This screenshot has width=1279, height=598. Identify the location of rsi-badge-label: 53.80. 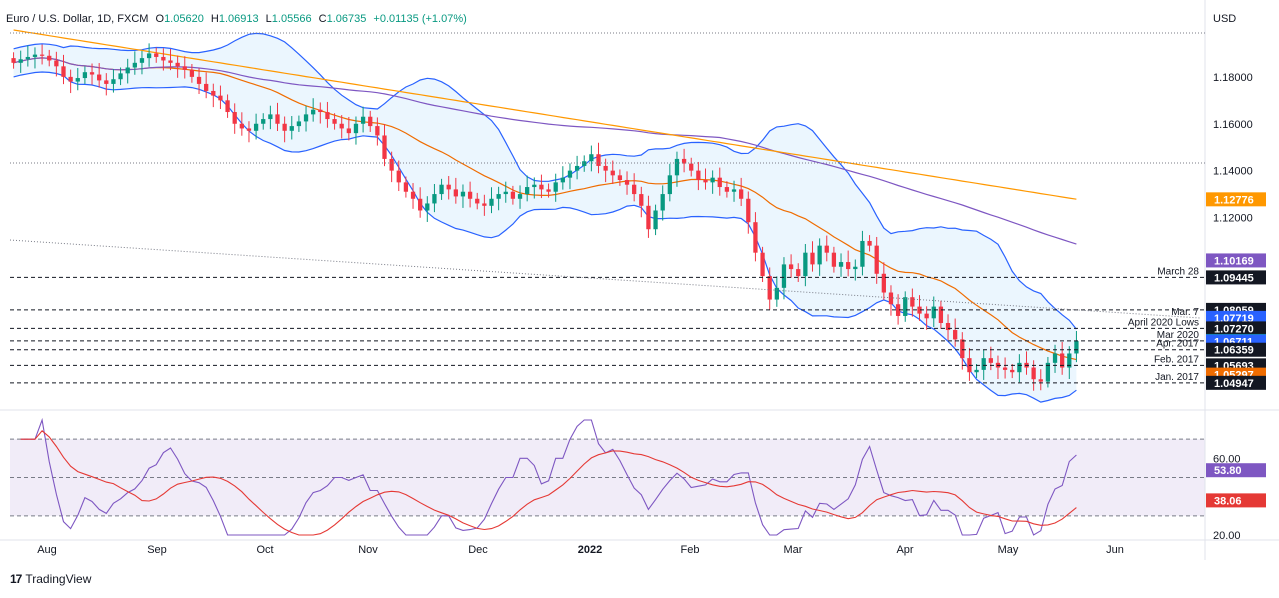
(1228, 471).